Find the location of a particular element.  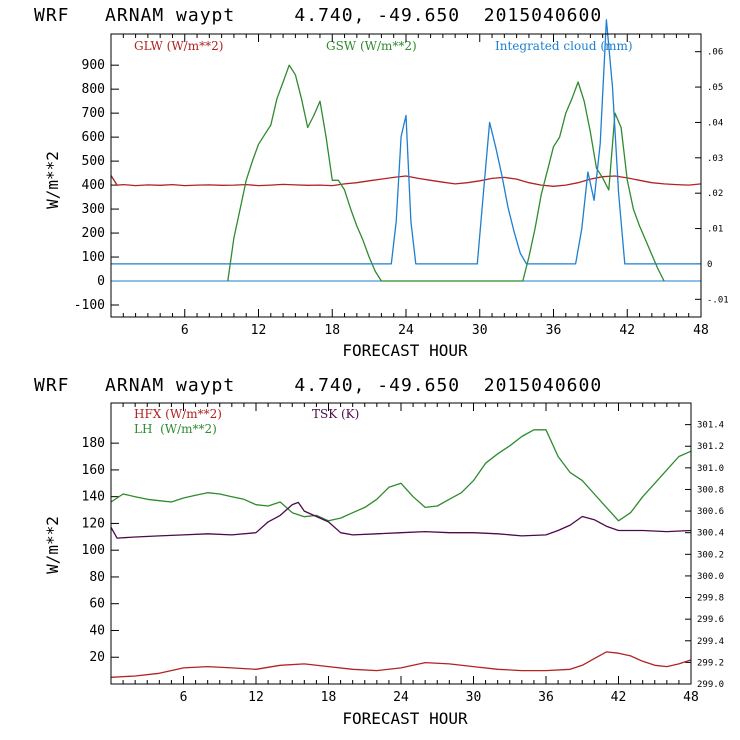

chart2-x-tick-label: 42 is located at coordinates (619, 697).